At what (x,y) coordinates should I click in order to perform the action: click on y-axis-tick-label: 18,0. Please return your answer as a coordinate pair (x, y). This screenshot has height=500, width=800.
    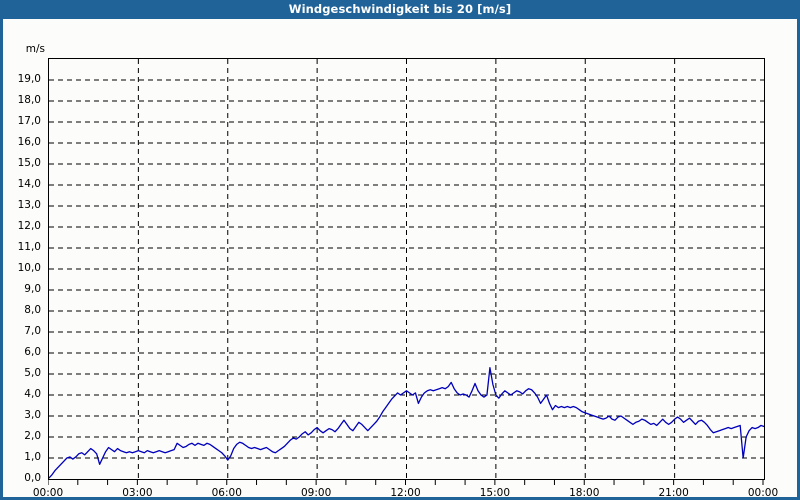
    Looking at the image, I should click on (29, 100).